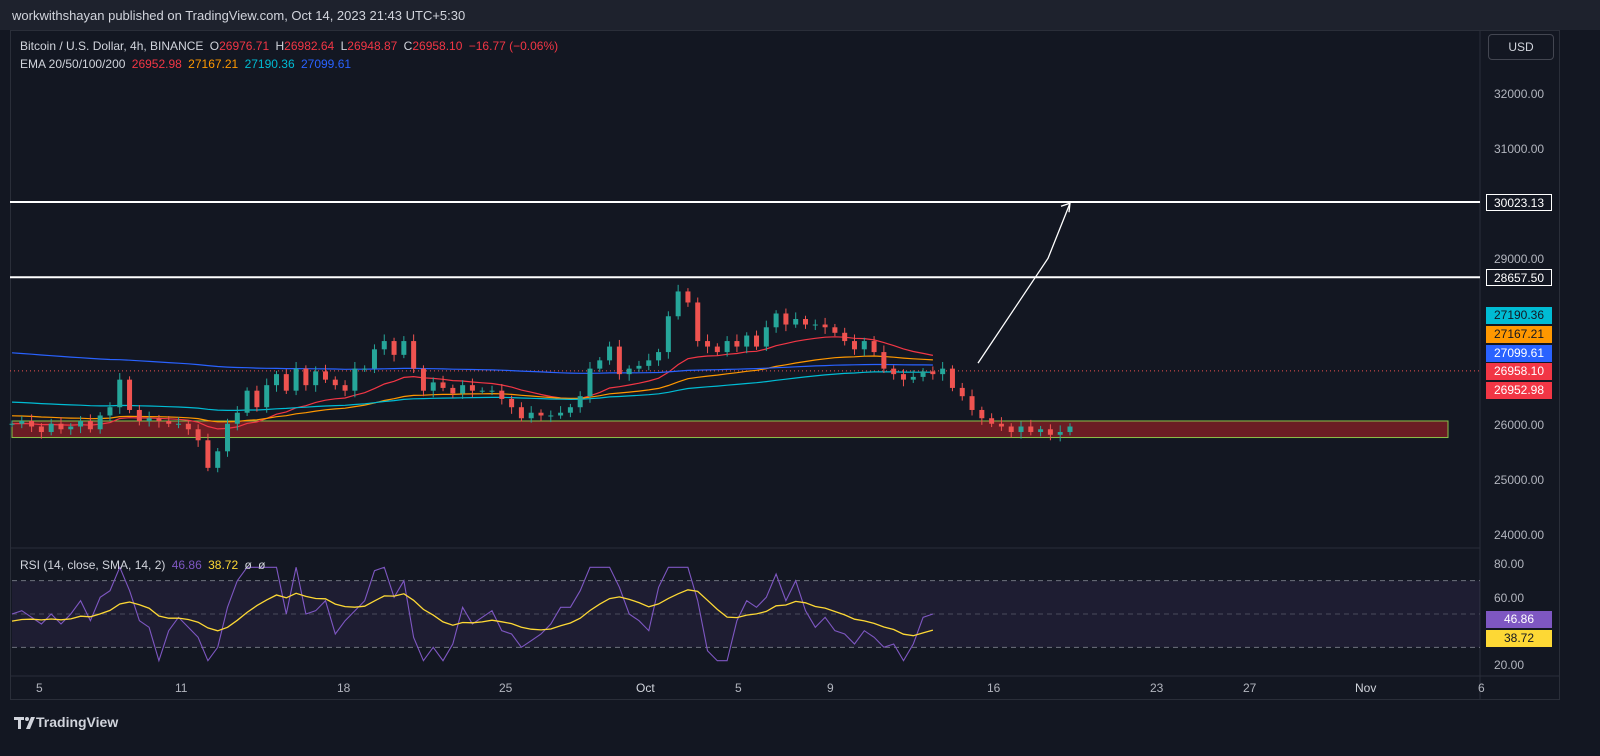  I want to click on time-tick: Nov, so click(1366, 688).